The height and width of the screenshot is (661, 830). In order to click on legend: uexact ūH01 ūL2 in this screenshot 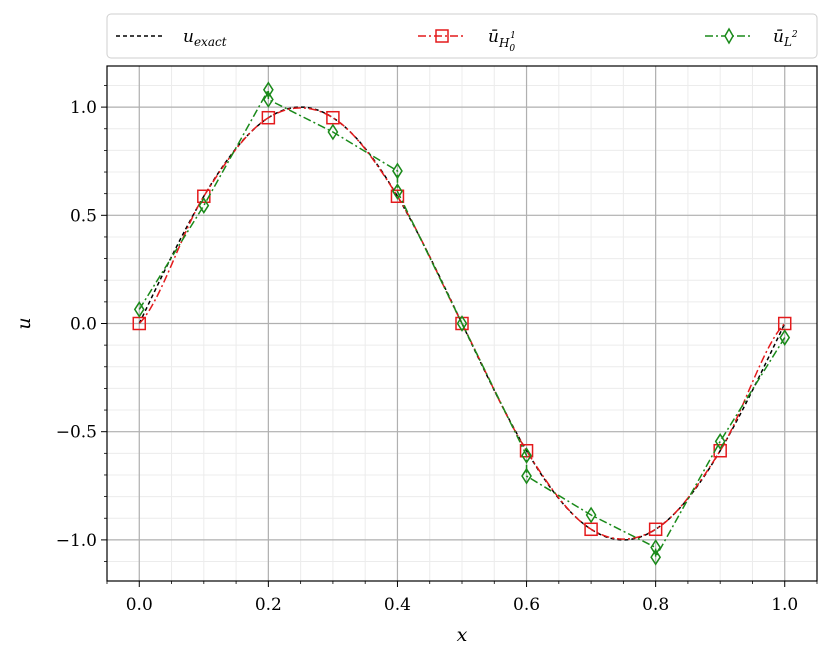, I will do `click(462, 36)`.